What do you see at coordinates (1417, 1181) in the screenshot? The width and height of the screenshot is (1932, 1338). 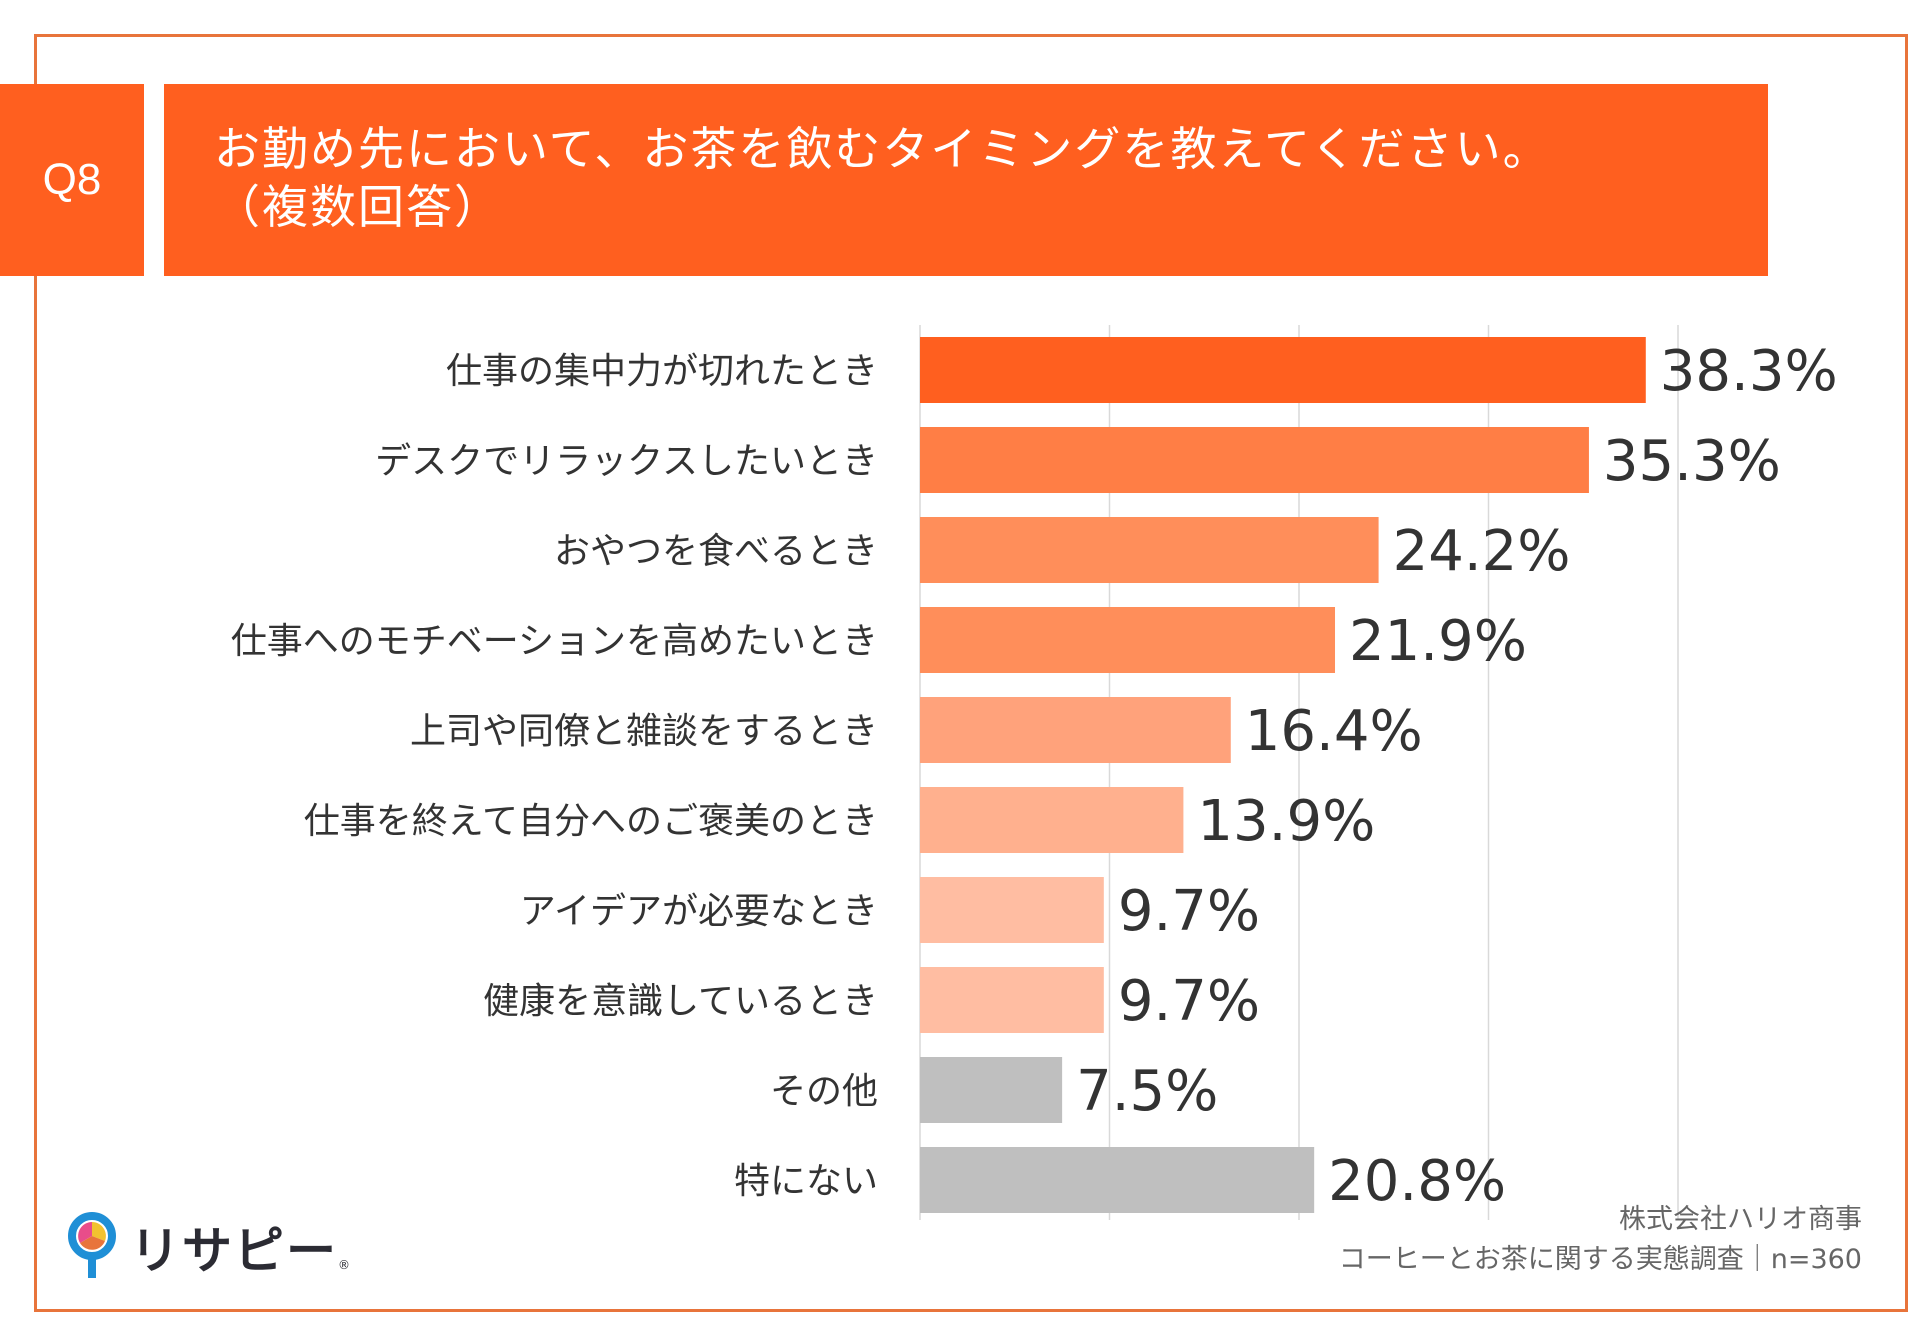 I see `value-label-9: 20.8%` at bounding box center [1417, 1181].